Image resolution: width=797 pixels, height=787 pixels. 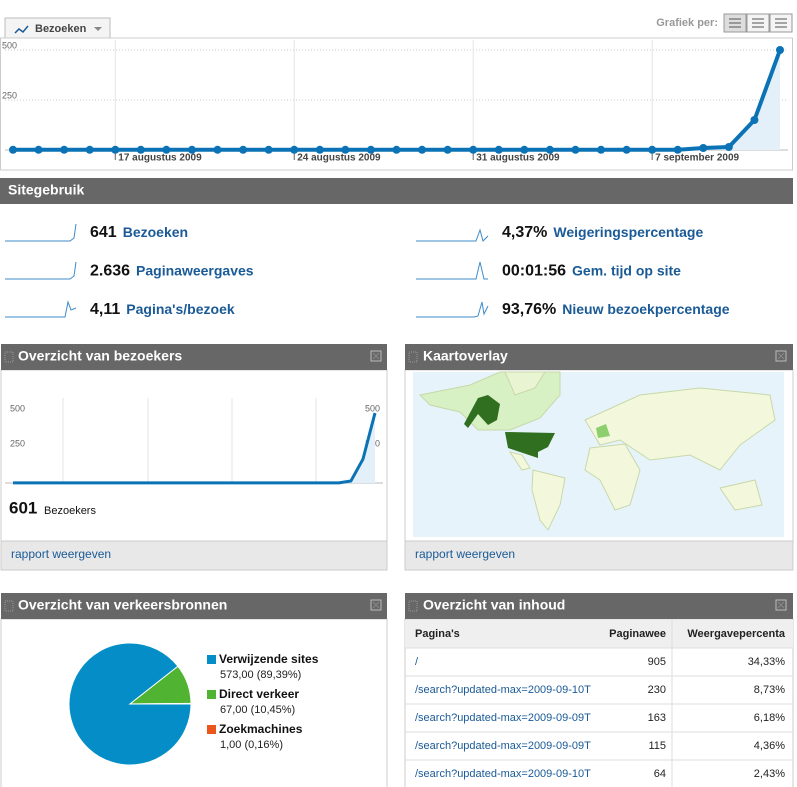 What do you see at coordinates (61, 29) in the screenshot?
I see `tab-label: Bezoeken` at bounding box center [61, 29].